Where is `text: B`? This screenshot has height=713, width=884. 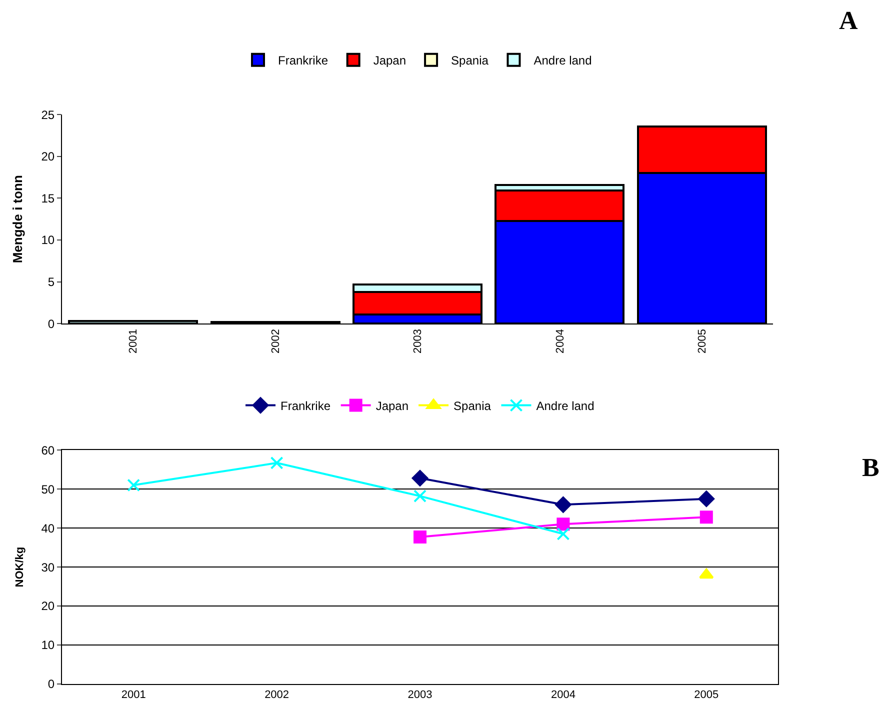
text: B is located at coordinates (871, 467).